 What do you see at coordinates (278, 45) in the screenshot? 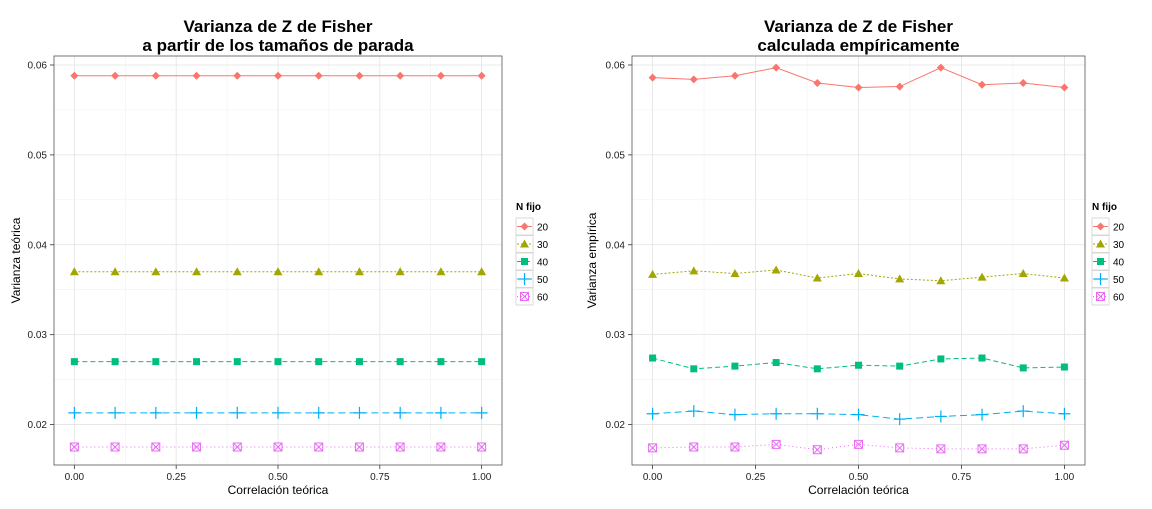
I see `chart-title-line-2: a partir de los tamaños de parada` at bounding box center [278, 45].